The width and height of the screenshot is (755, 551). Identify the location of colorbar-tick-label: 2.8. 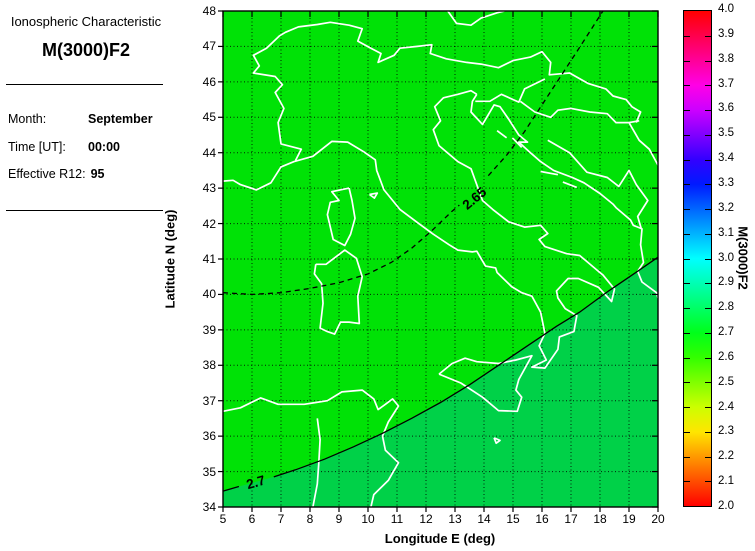
(726, 307).